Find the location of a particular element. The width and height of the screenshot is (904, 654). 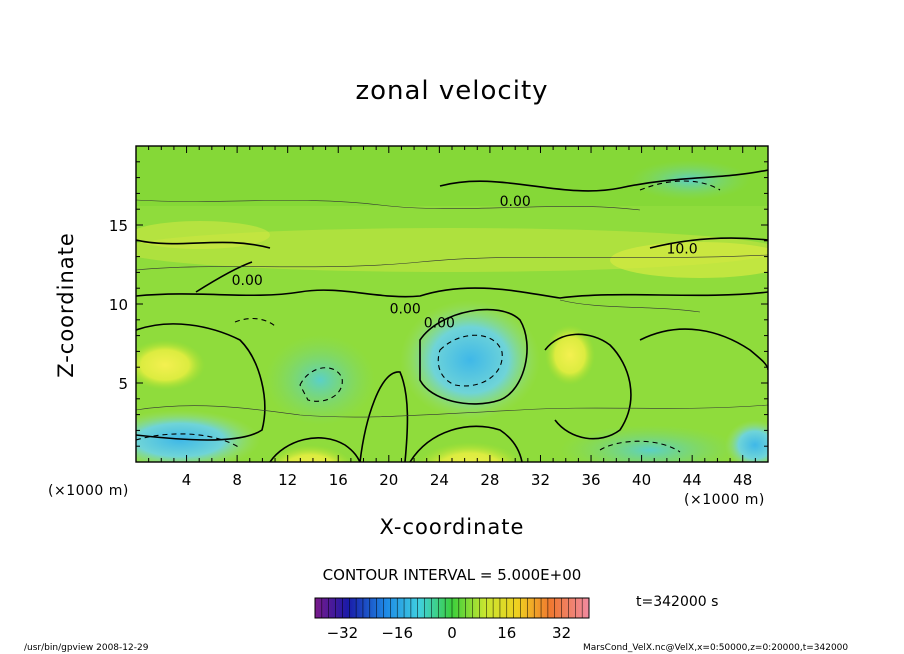

x-tick-label: 16 is located at coordinates (338, 480).